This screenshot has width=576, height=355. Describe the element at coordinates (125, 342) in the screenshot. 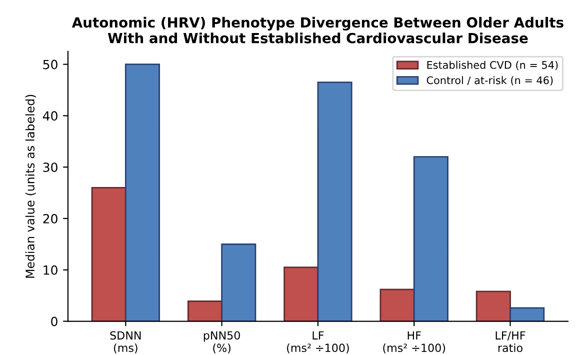

I see `x-tick-label: SDNN (ms)` at that location.